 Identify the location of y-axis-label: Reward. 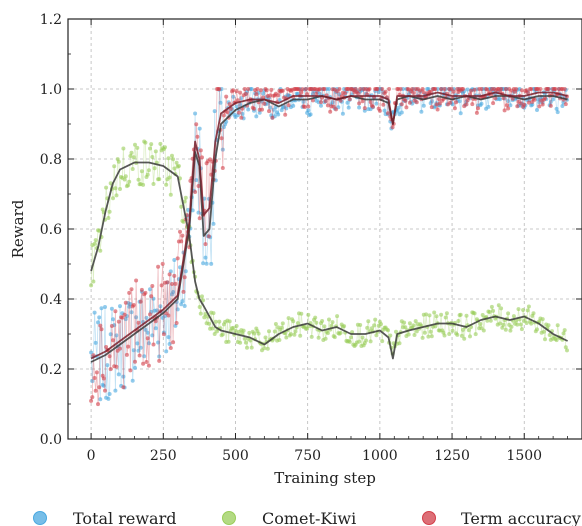
(18, 228).